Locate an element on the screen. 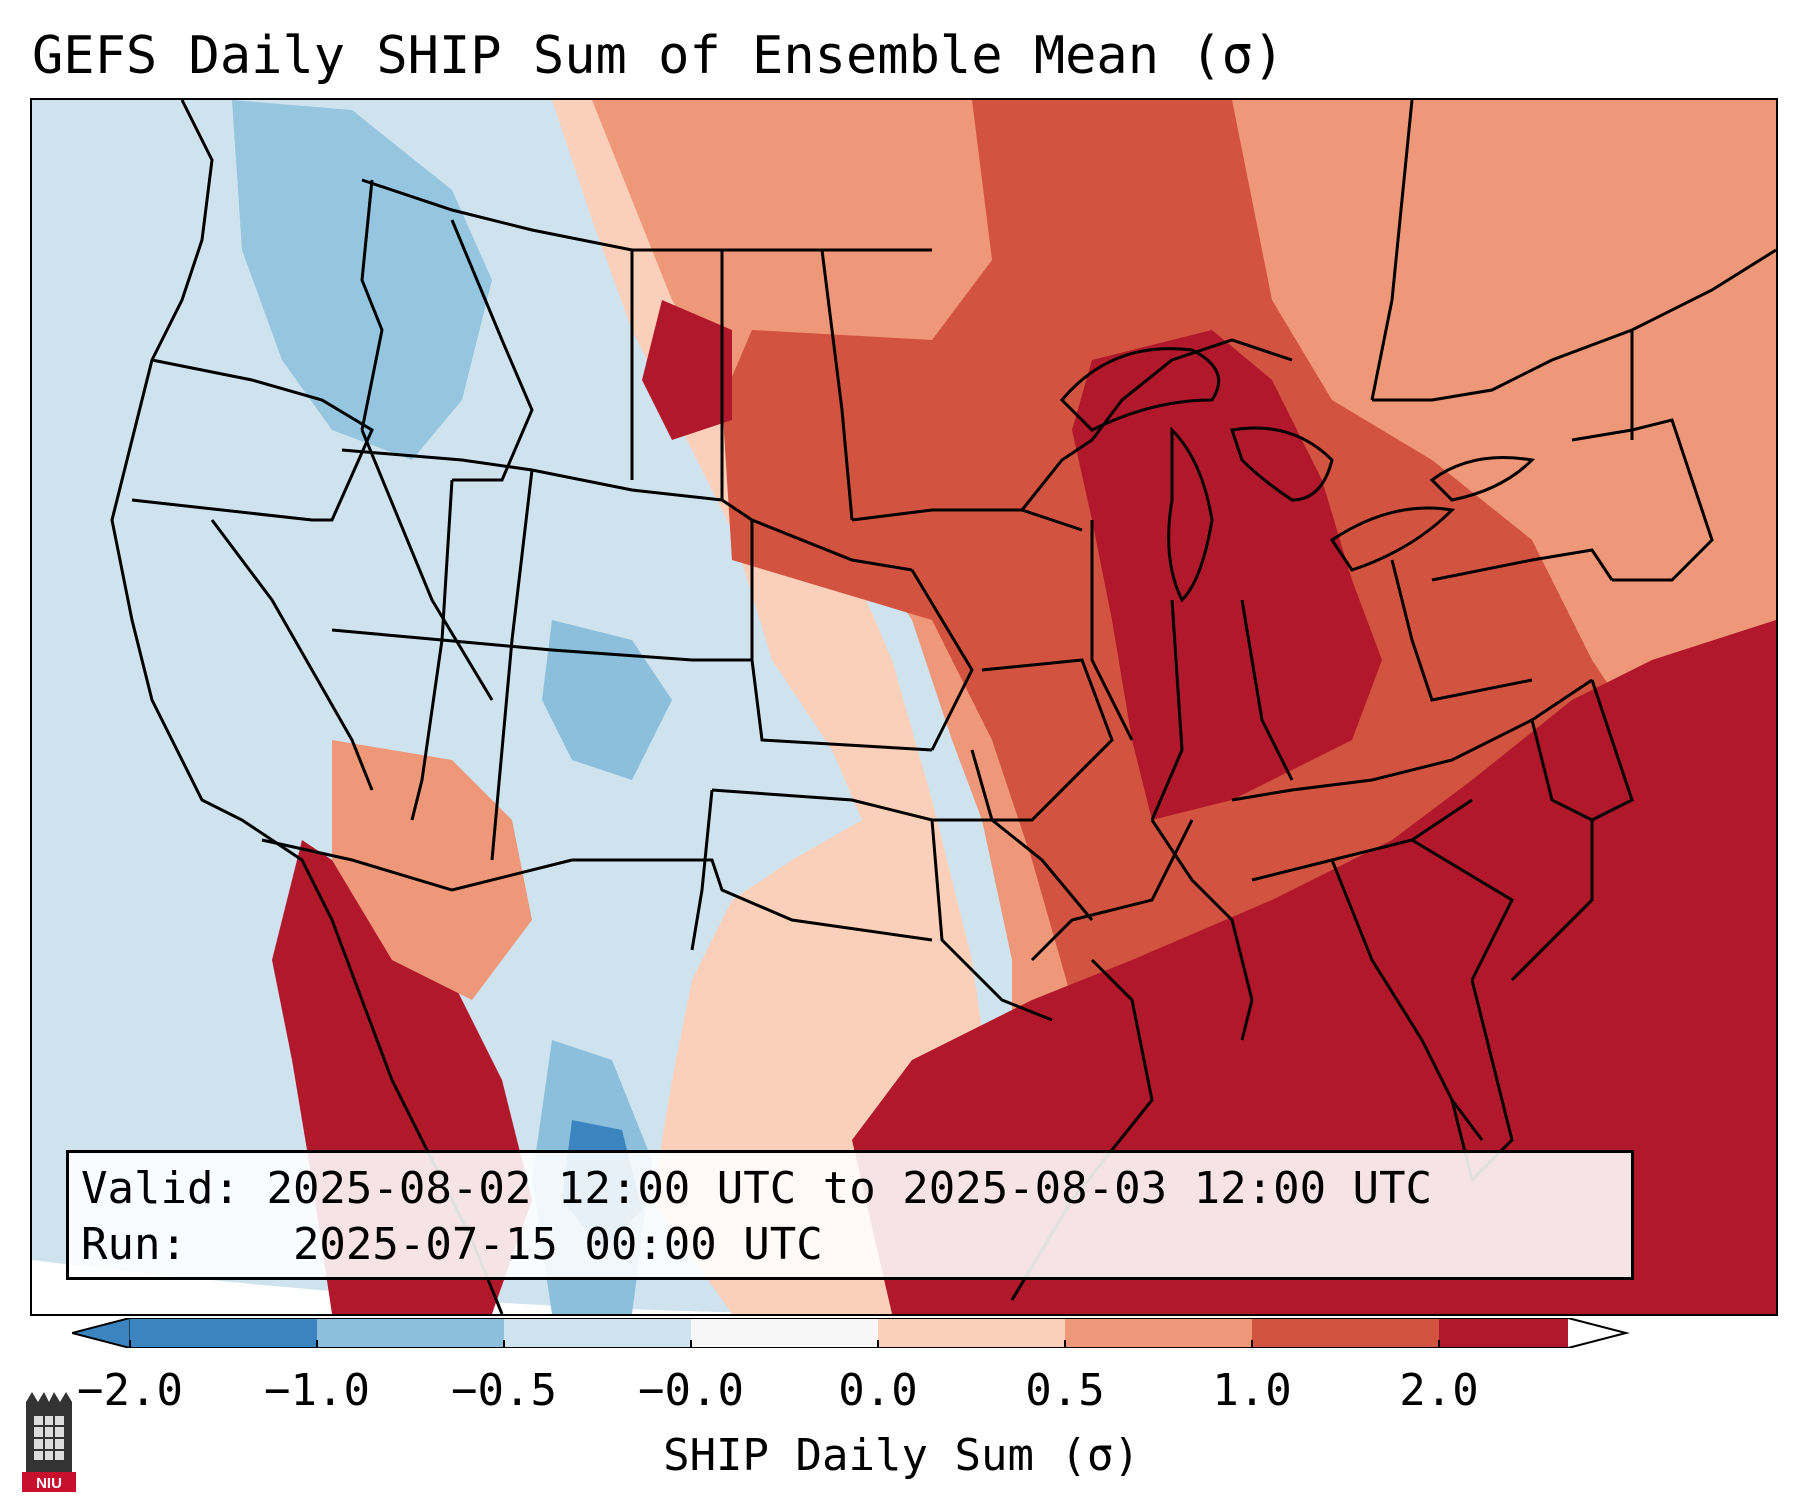  field-southwest is located at coordinates (432, 870).